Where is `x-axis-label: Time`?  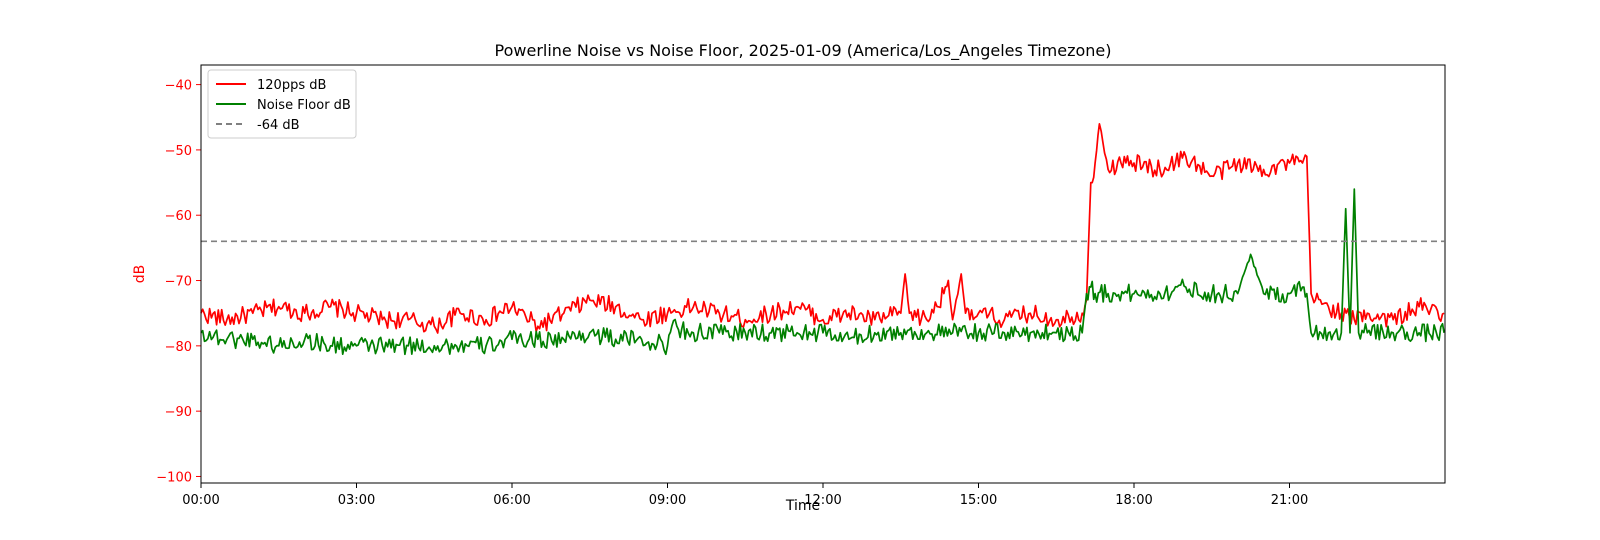
x-axis-label: Time is located at coordinates (802, 506).